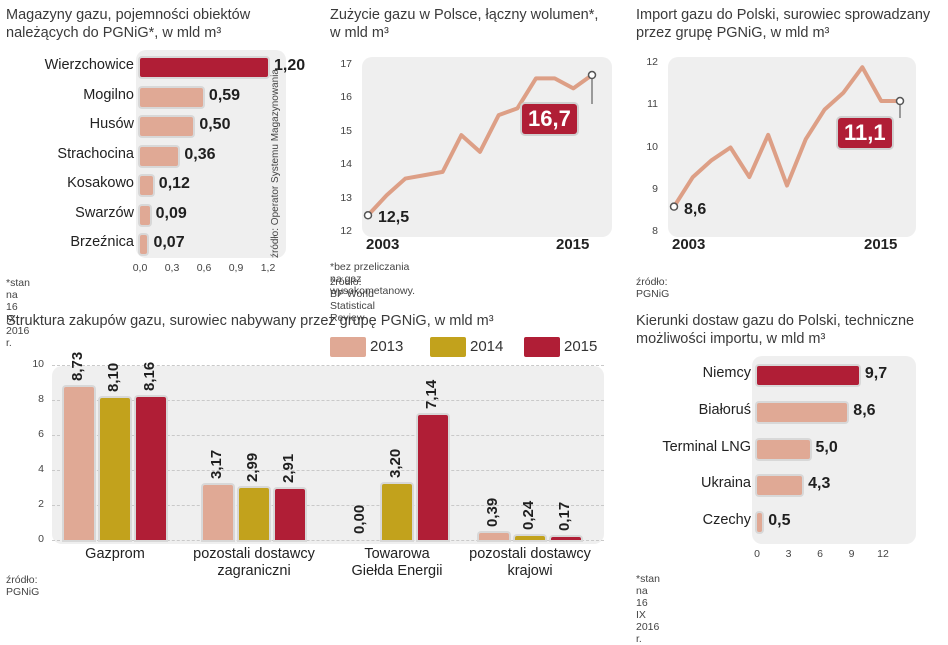 The image size is (948, 645). I want to click on x-tick-label: 0,0, so click(140, 268).